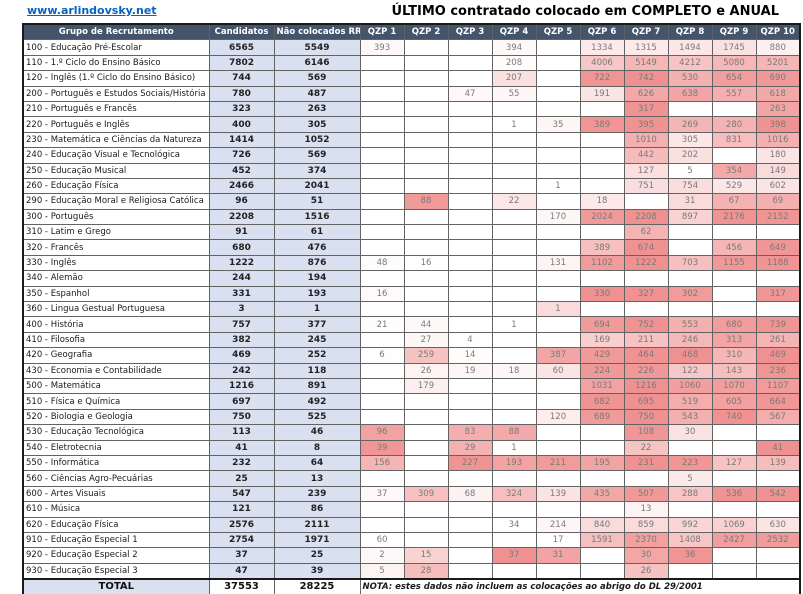 This screenshot has width=803, height=594. What do you see at coordinates (116, 478) in the screenshot?
I see `row-label: 560 - Ciências Agro-Pecuárias` at bounding box center [116, 478].